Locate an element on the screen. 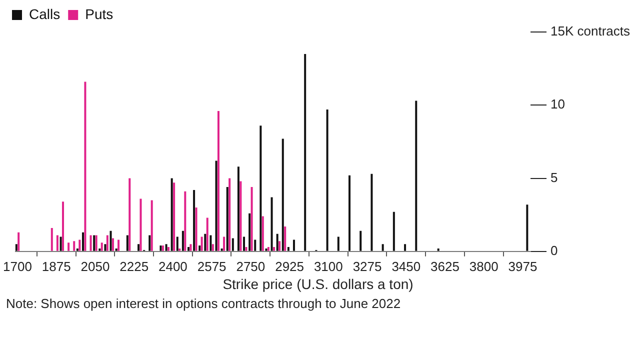  x-tick-label: 2925 is located at coordinates (289, 266).